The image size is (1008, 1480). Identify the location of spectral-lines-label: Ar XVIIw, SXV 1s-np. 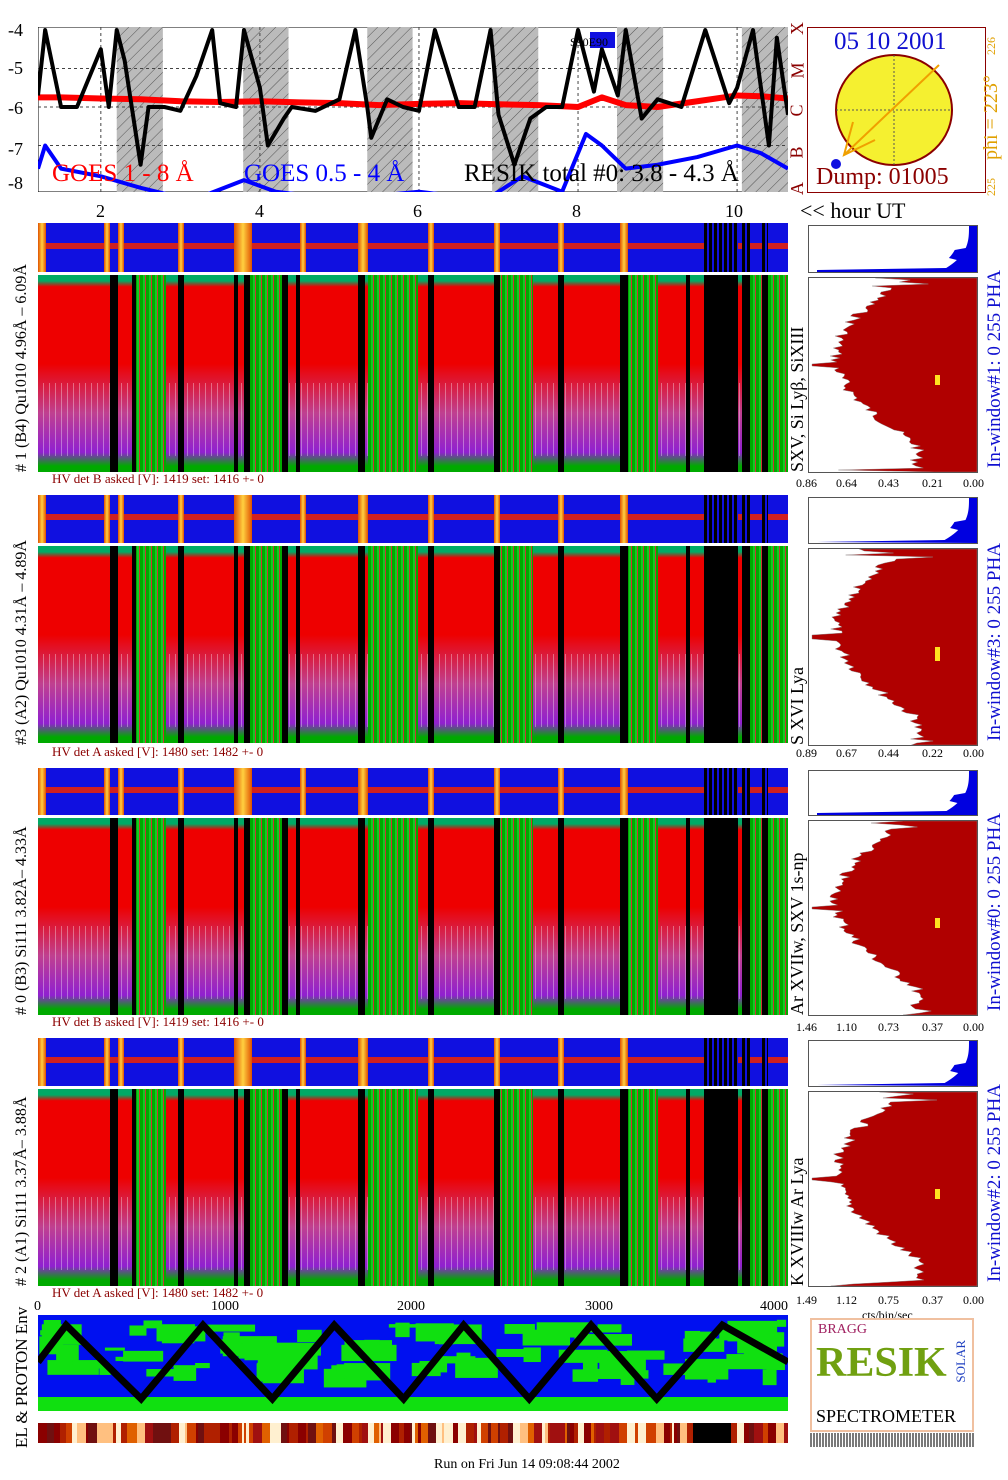
(797, 934).